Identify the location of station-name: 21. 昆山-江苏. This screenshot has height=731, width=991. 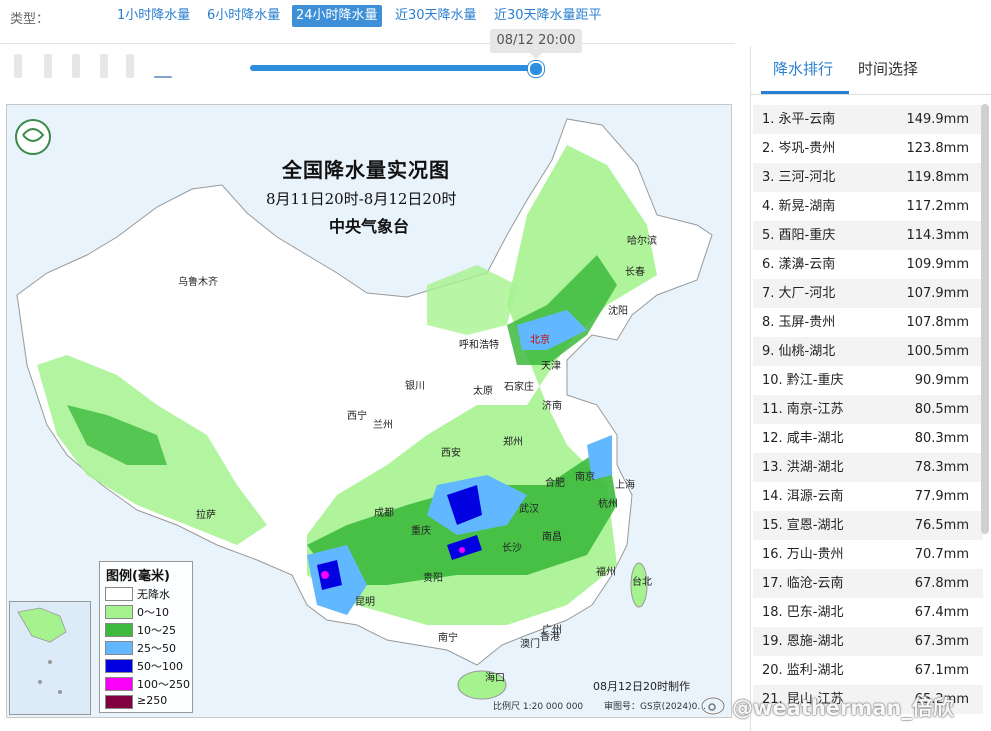
(803, 699).